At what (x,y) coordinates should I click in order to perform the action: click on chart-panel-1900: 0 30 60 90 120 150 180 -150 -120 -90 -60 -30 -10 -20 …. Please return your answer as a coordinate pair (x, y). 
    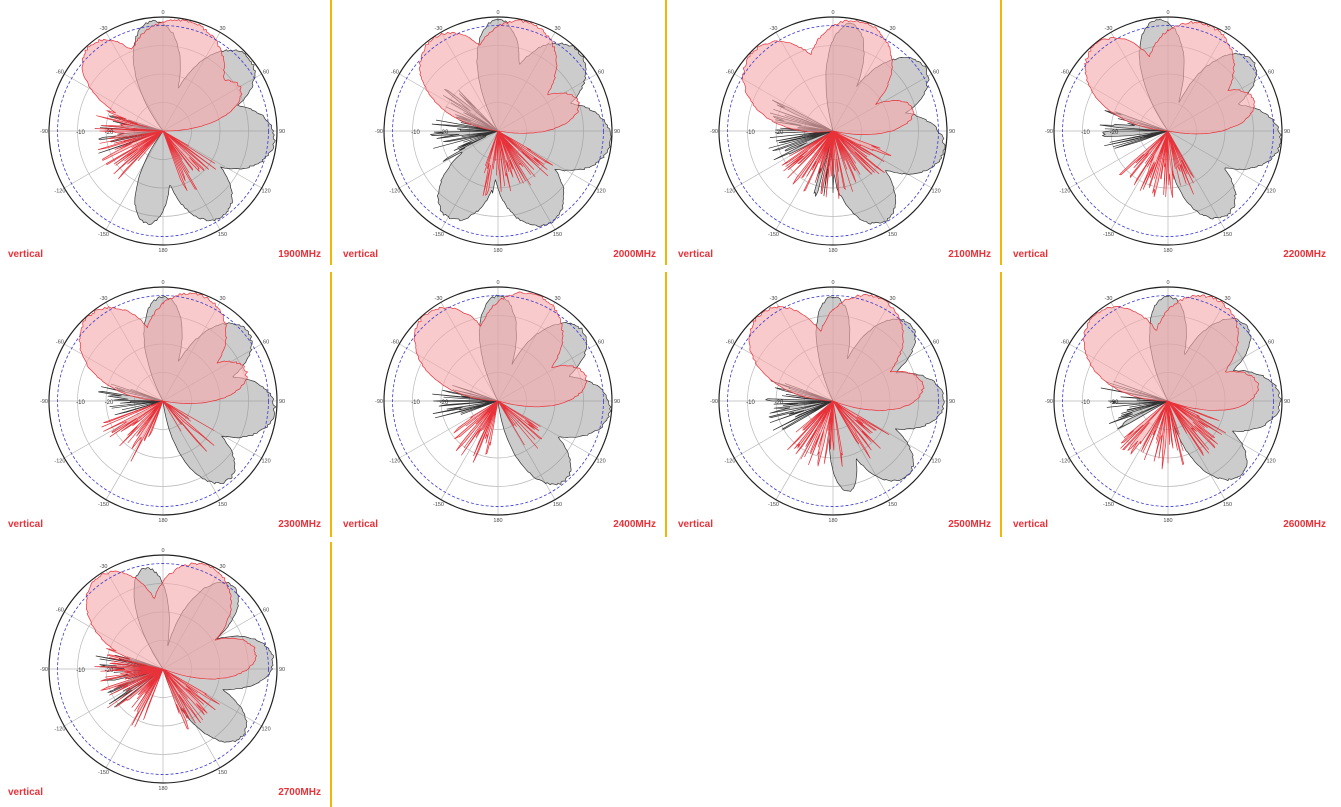
    Looking at the image, I should click on (167, 134).